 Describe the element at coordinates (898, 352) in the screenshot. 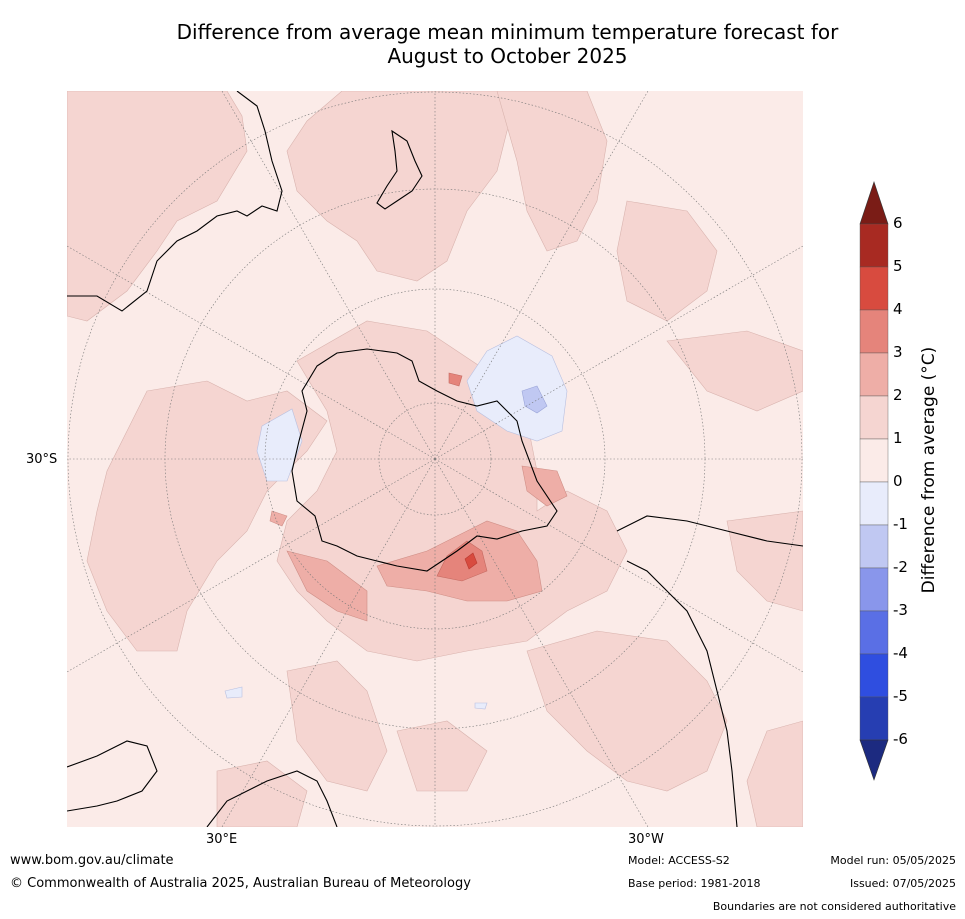

I see `colorbar-tick-label: 3` at that location.